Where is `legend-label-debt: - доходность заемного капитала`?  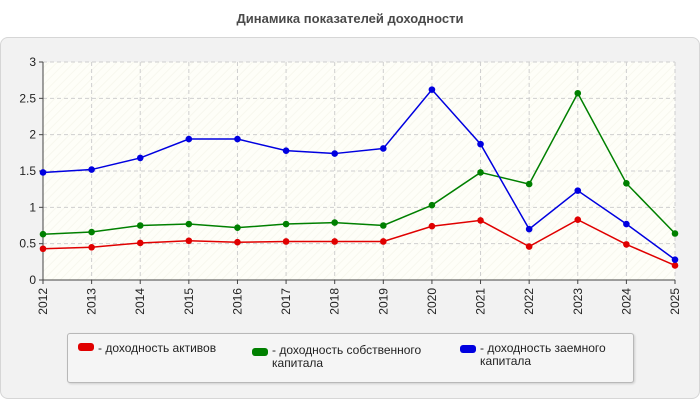 legend-label-debt: - доходность заемного капитала is located at coordinates (543, 354).